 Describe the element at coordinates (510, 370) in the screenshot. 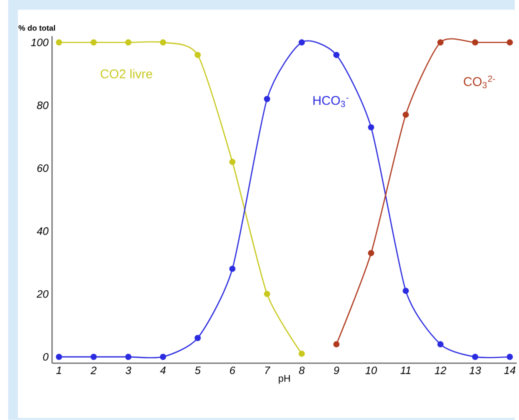

I see `x-tick-label: 14` at that location.